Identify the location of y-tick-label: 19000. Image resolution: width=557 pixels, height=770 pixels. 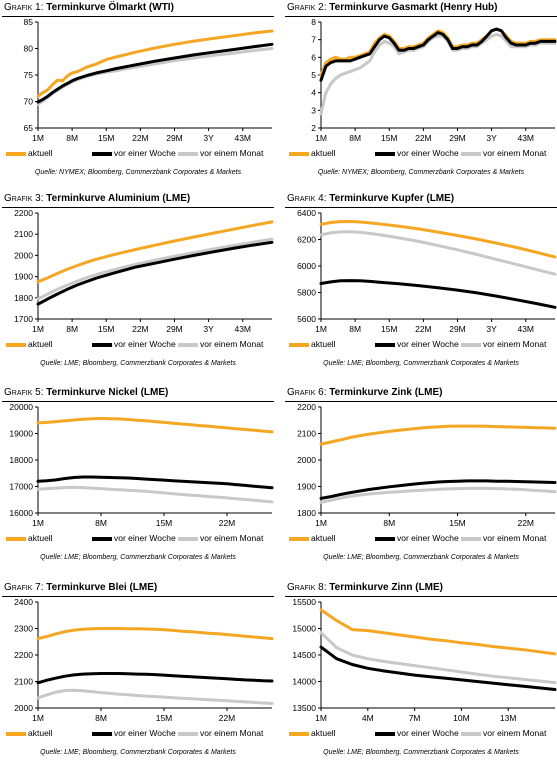
(21, 434).